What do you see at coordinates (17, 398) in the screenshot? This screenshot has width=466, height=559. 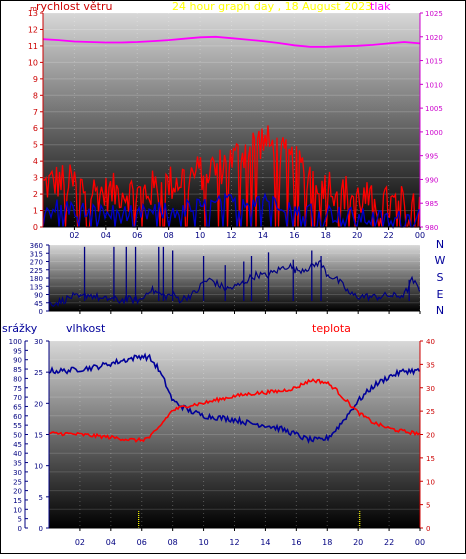 I see `rain-ytick-label: 70` at bounding box center [17, 398].